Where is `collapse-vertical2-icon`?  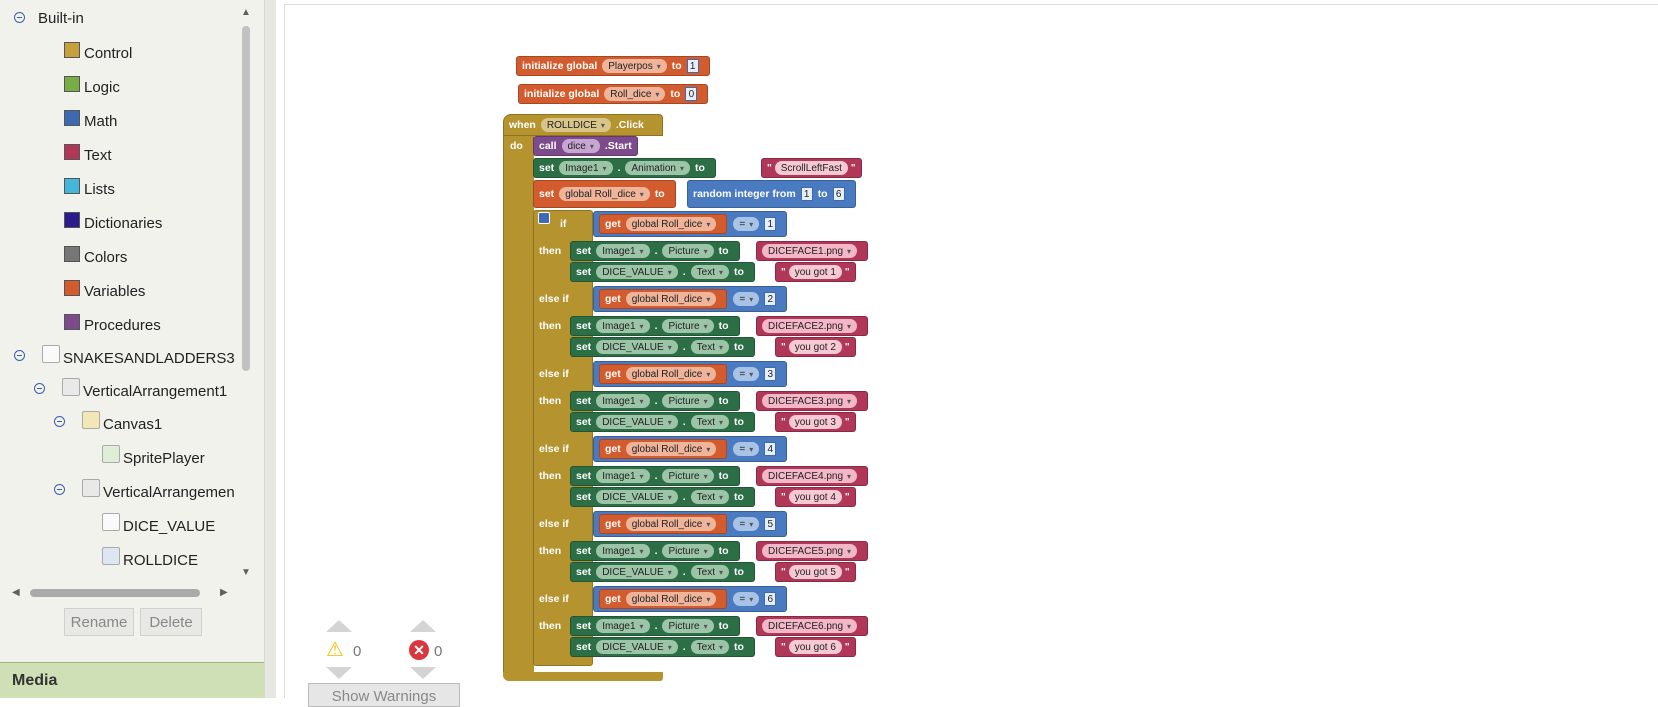
collapse-vertical2-icon is located at coordinates (59, 489).